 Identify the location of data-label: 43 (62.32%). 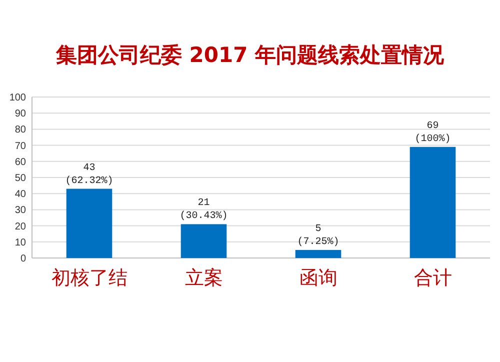
(89, 174).